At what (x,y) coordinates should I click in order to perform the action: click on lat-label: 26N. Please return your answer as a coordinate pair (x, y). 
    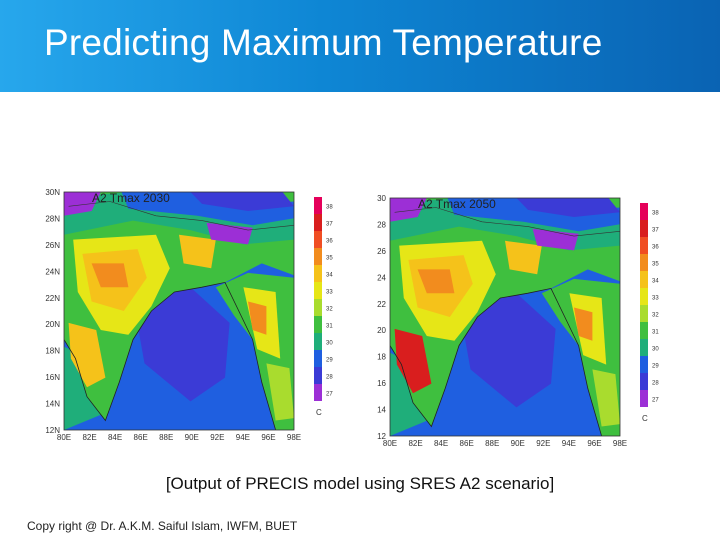
    Looking at the image, I should click on (52, 245).